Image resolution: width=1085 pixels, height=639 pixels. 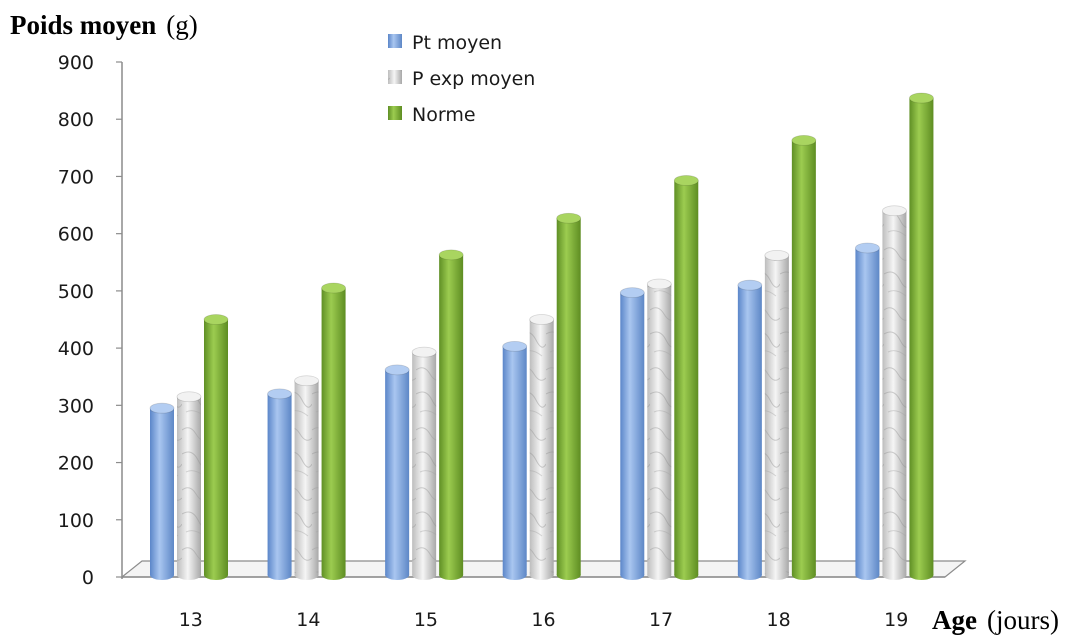 What do you see at coordinates (896, 620) in the screenshot?
I see `x-tick-label: 19` at bounding box center [896, 620].